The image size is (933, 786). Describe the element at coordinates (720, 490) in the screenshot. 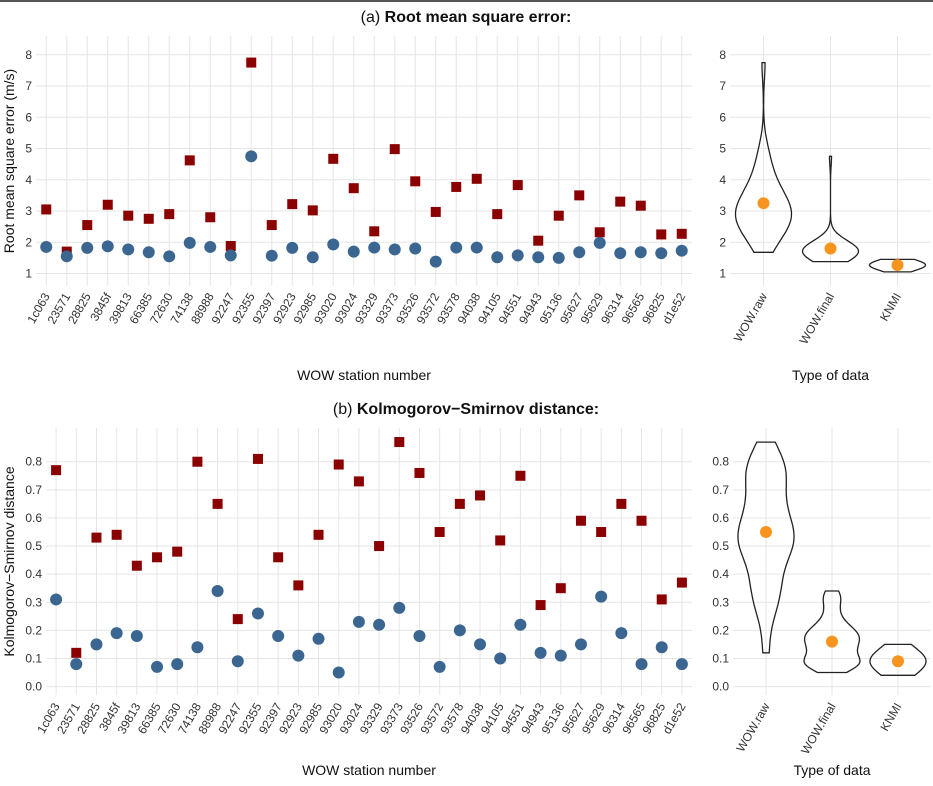

I see `y-tick-label: 0.7` at that location.